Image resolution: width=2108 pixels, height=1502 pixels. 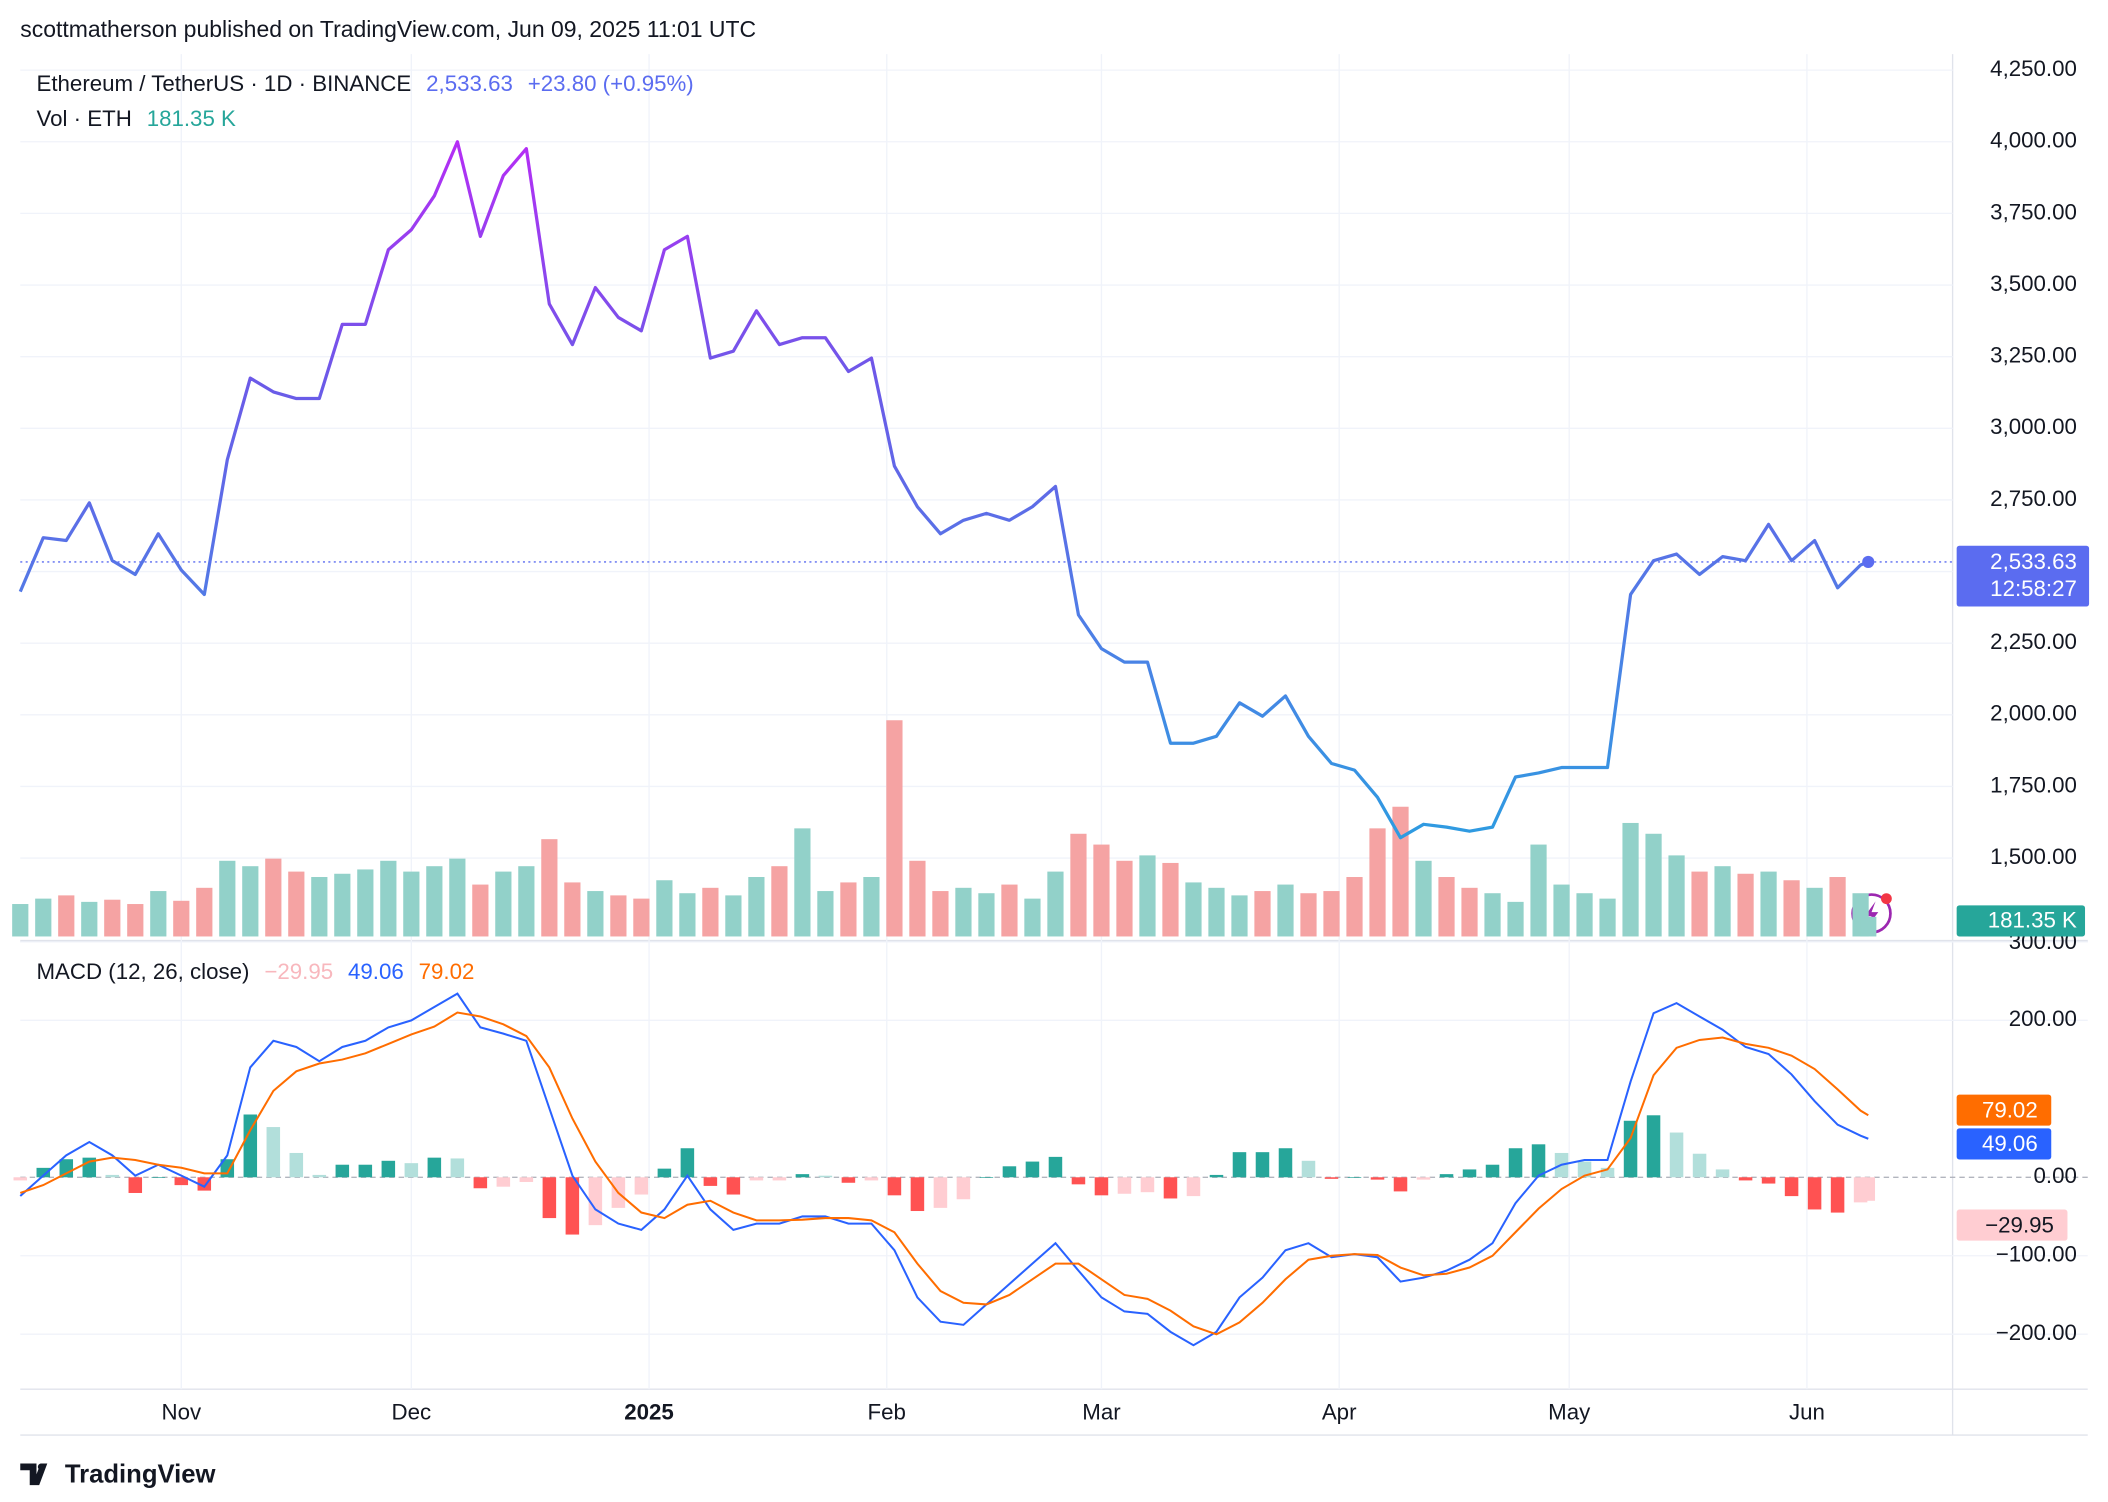 What do you see at coordinates (2021, 921) in the screenshot?
I see `volume-tag` at bounding box center [2021, 921].